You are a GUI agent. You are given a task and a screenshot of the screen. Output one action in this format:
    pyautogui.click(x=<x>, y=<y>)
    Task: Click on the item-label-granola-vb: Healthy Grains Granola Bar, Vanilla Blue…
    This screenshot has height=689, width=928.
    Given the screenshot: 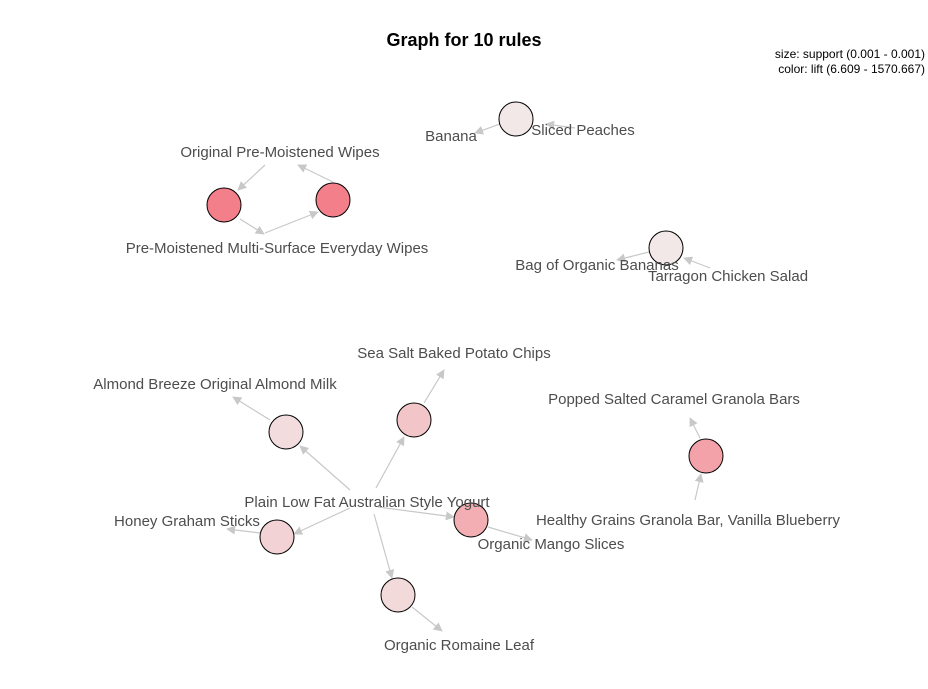 What is the action you would take?
    pyautogui.click(x=688, y=520)
    